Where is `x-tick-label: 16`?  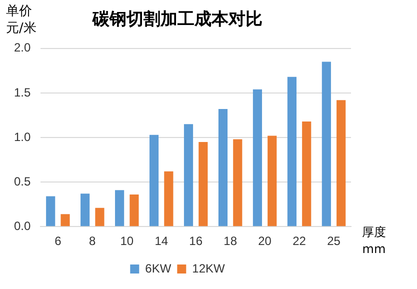 x-tick-label: 16 is located at coordinates (196, 241).